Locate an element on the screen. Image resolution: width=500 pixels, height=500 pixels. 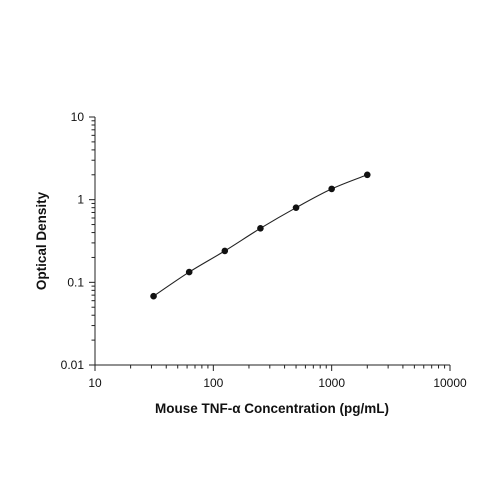
x-tick-label: 100 is located at coordinates (213, 383).